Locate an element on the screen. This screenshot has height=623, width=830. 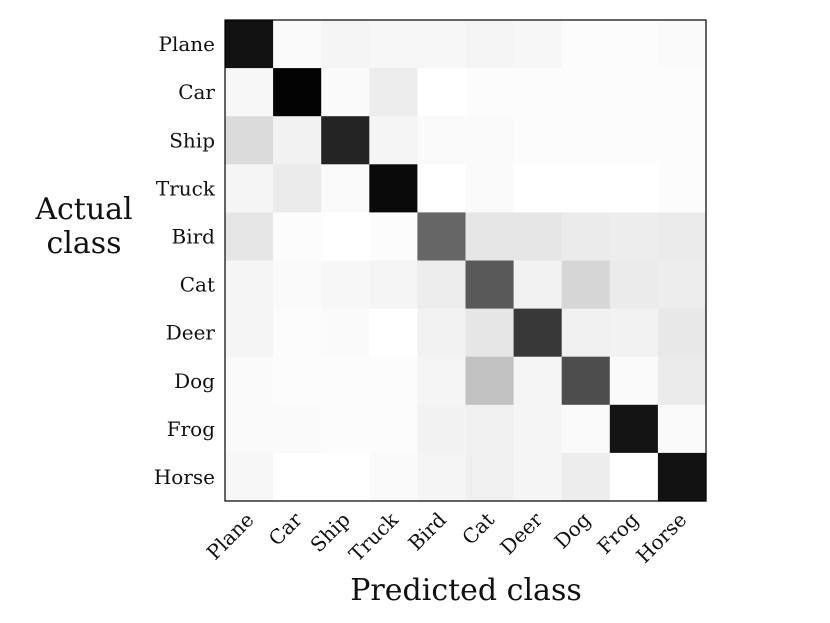
heatmap-cell-dog-ship is located at coordinates (345, 381).